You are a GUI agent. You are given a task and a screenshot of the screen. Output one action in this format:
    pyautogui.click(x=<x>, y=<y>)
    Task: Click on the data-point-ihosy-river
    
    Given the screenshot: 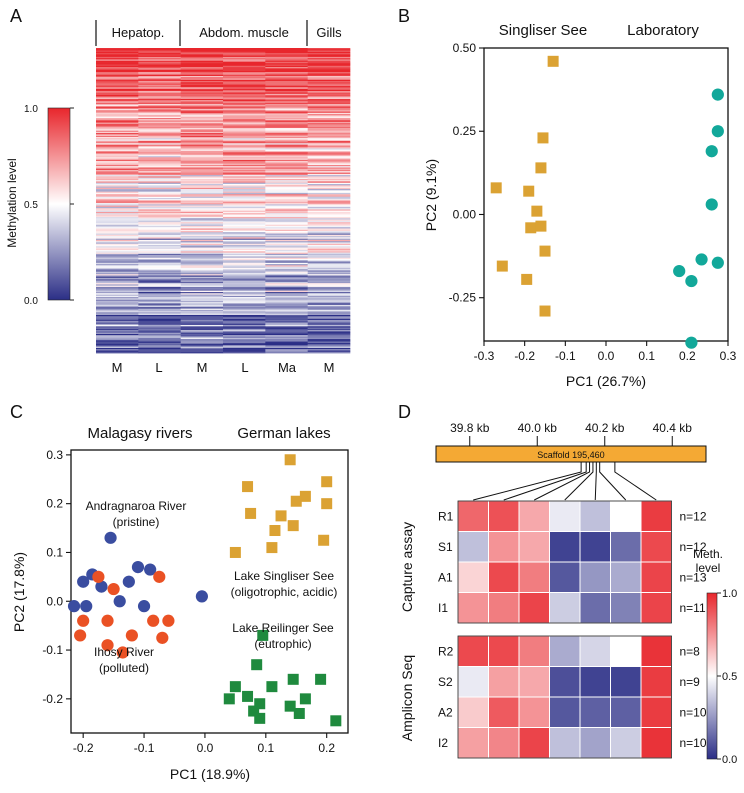 What is the action you would take?
    pyautogui.click(x=107, y=645)
    